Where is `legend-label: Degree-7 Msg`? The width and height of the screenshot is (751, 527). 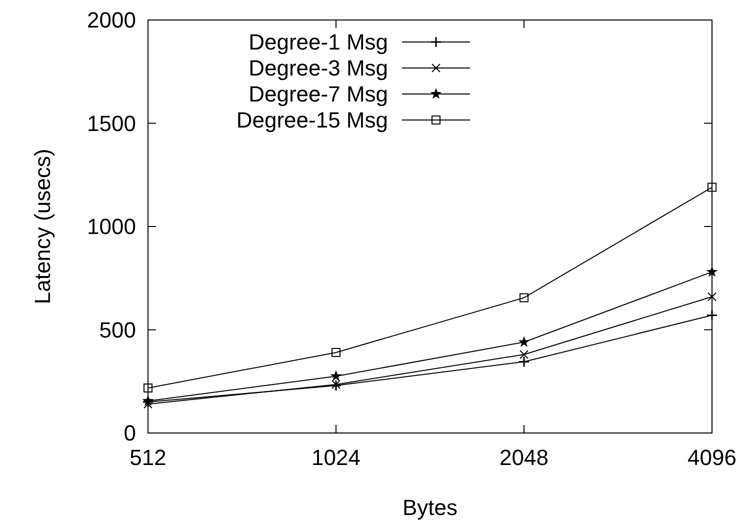 legend-label: Degree-7 Msg is located at coordinates (318, 94).